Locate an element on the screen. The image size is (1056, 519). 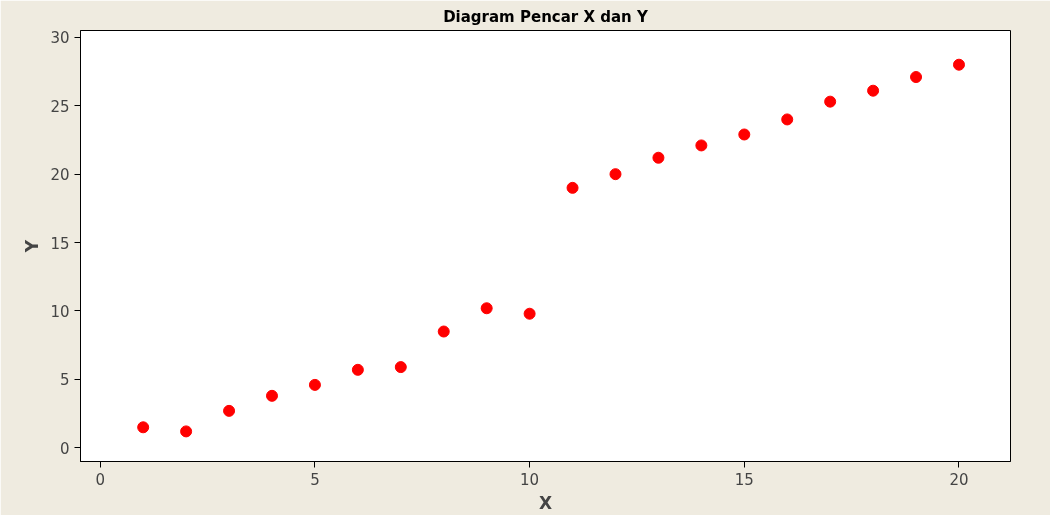
y-tick-label: 10 is located at coordinates (60, 311).